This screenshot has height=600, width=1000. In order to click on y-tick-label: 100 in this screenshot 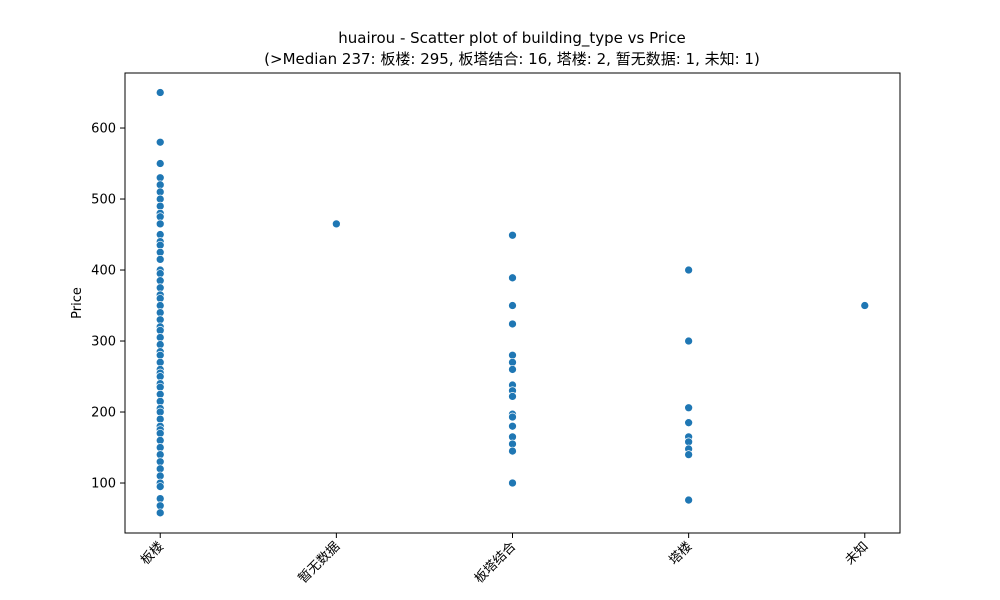, I will do `click(103, 484)`.